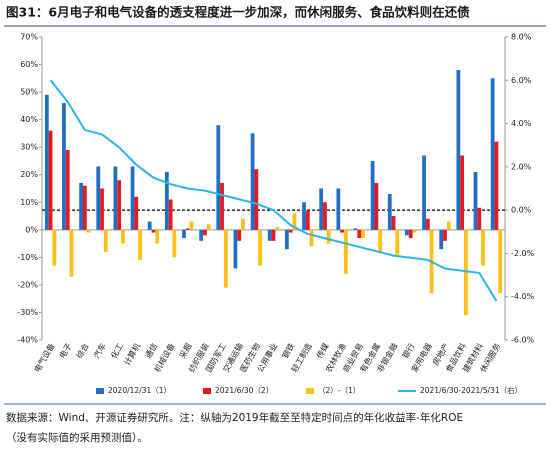  I want to click on legend-label: 2021/6/30-2021/5/31（右）, so click(471, 390).